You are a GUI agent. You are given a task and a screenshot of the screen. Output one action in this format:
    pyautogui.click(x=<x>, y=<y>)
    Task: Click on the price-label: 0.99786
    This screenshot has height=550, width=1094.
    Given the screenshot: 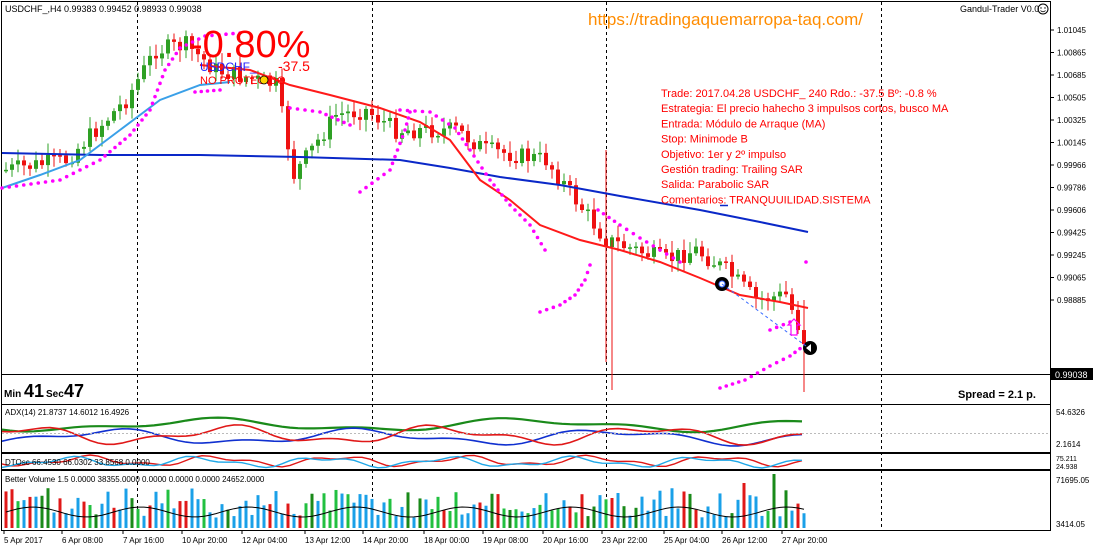 What is the action you would take?
    pyautogui.click(x=1071, y=188)
    